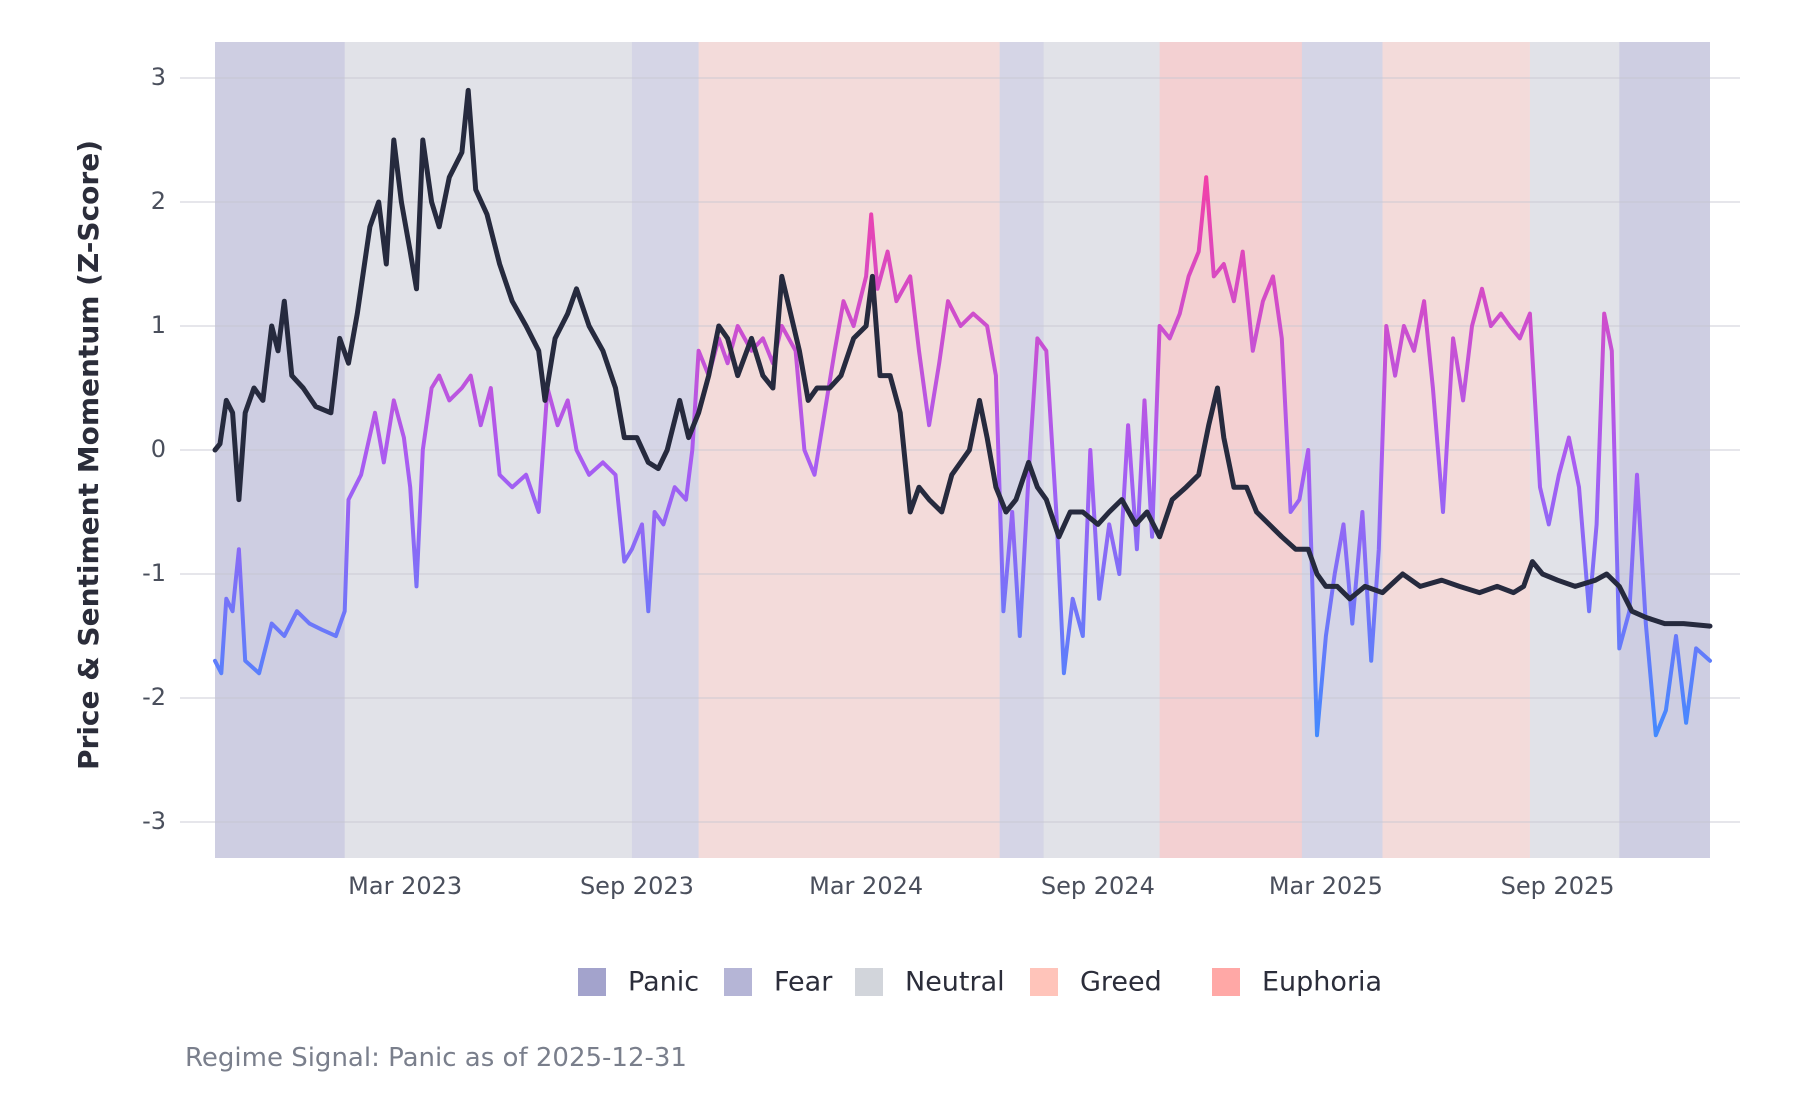 This screenshot has width=1800, height=1100. Describe the element at coordinates (803, 982) in the screenshot. I see `legend-label-fear: Fear` at that location.